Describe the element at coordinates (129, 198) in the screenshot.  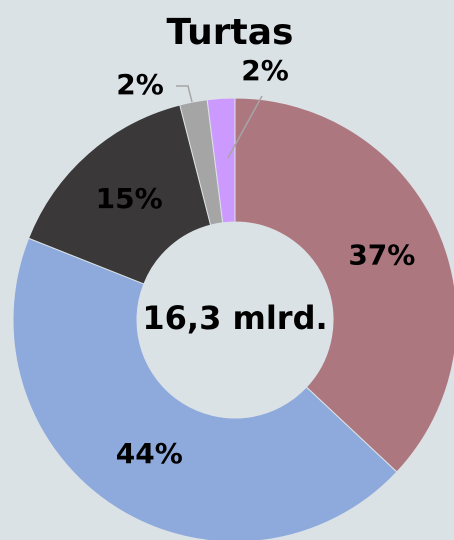
I see `data-label: 15%` at that location.